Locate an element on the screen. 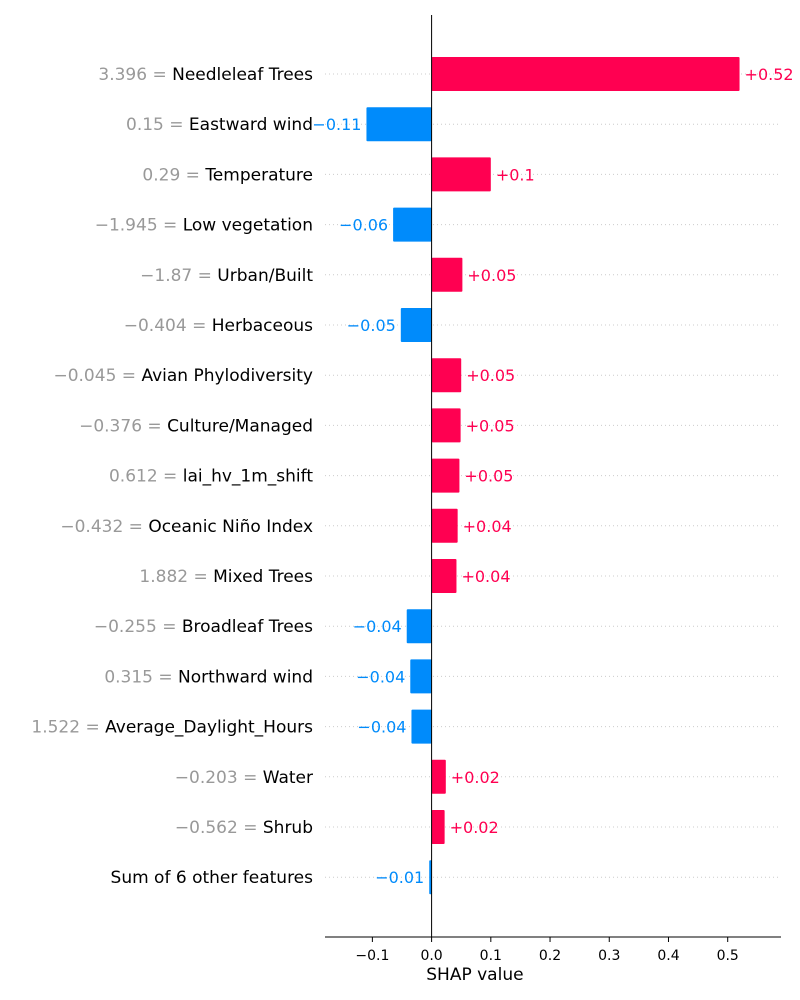  feature-label: −0.045 = Avian Phylodiversity is located at coordinates (183, 376).